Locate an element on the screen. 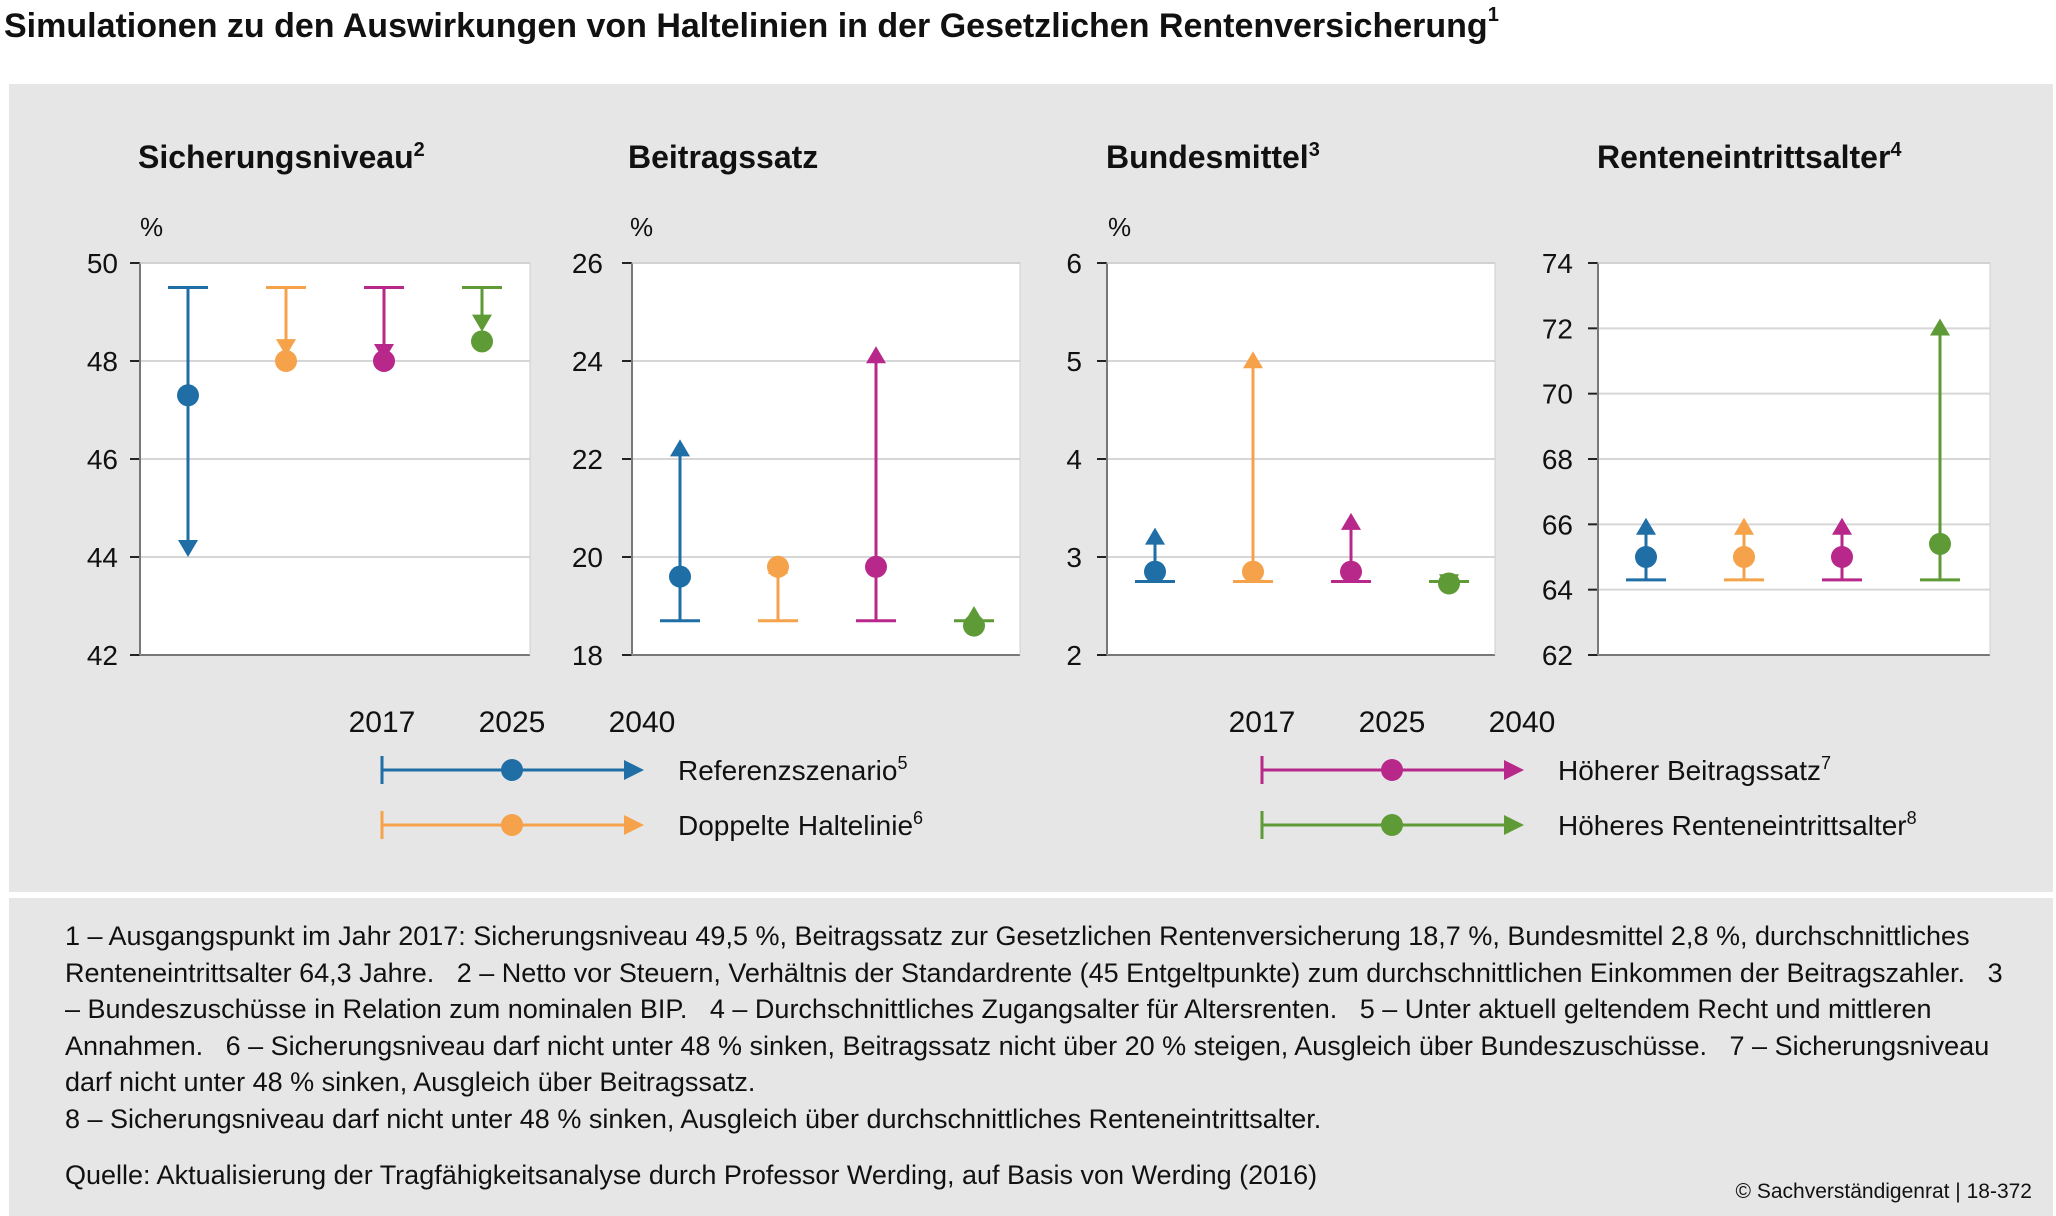 This screenshot has width=2056, height=1216. legend-footnote: 5 is located at coordinates (902, 763).